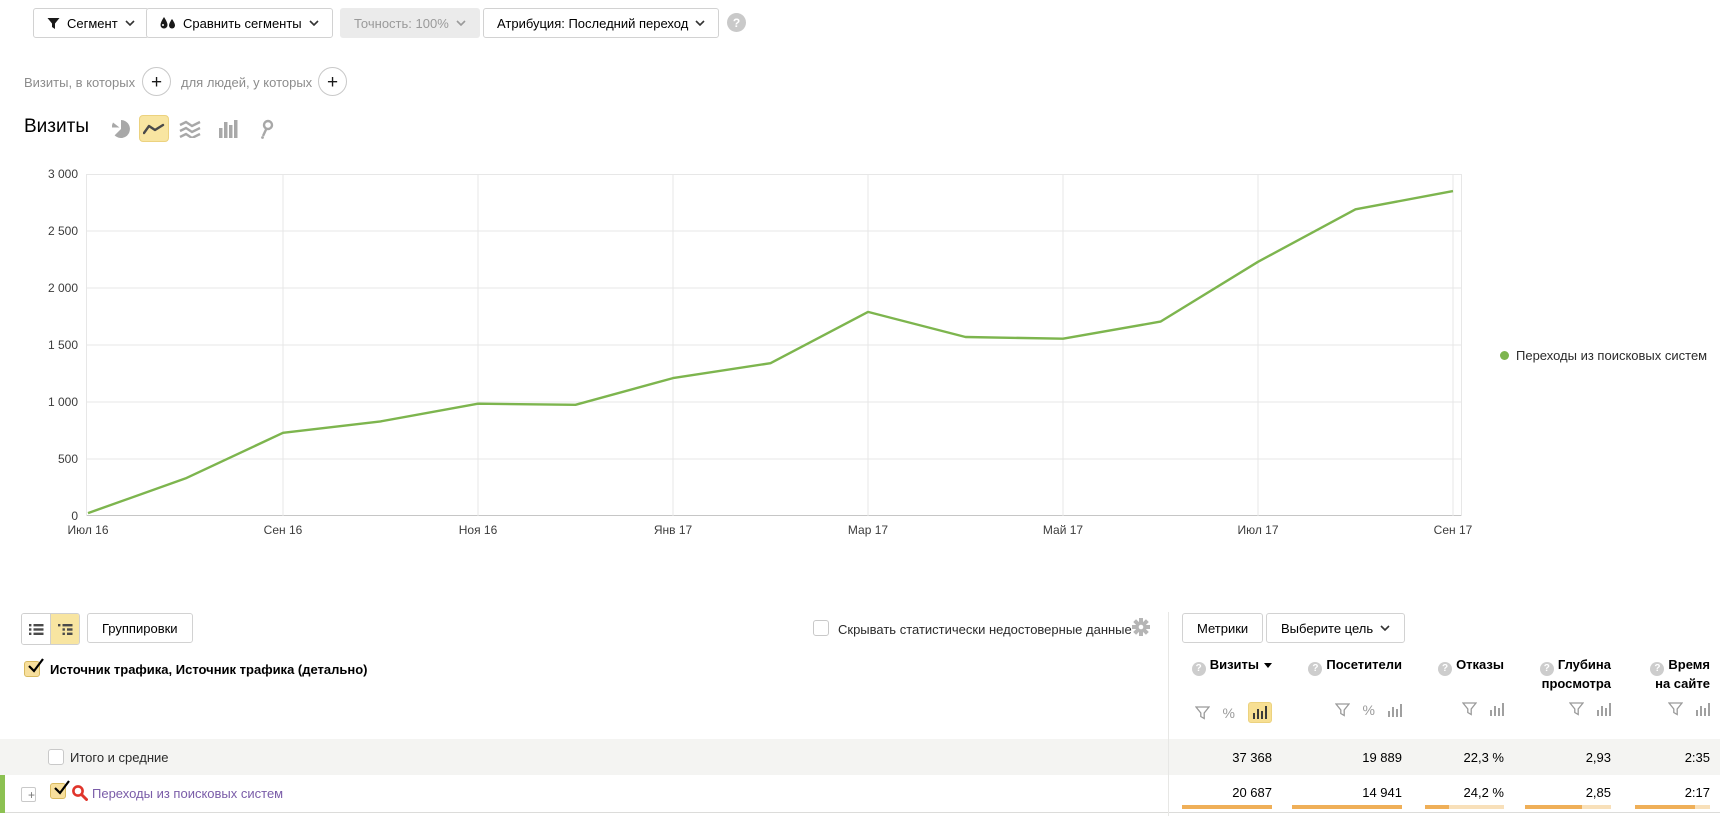  Describe the element at coordinates (1252, 792) in the screenshot. I see `search-visits-value: 20 687` at that location.